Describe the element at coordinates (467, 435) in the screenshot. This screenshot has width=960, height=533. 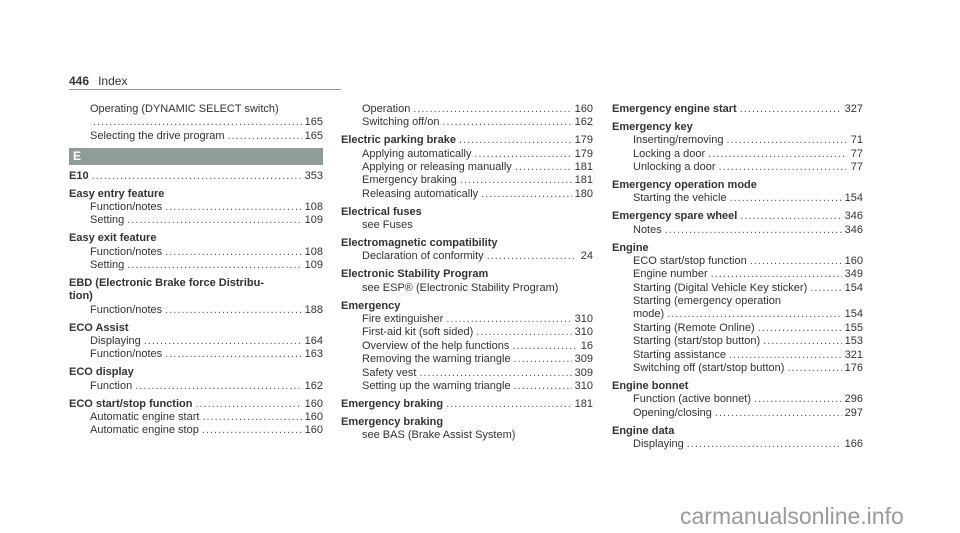
I see `index-subentry: see BAS (Brake Assist System)` at that location.